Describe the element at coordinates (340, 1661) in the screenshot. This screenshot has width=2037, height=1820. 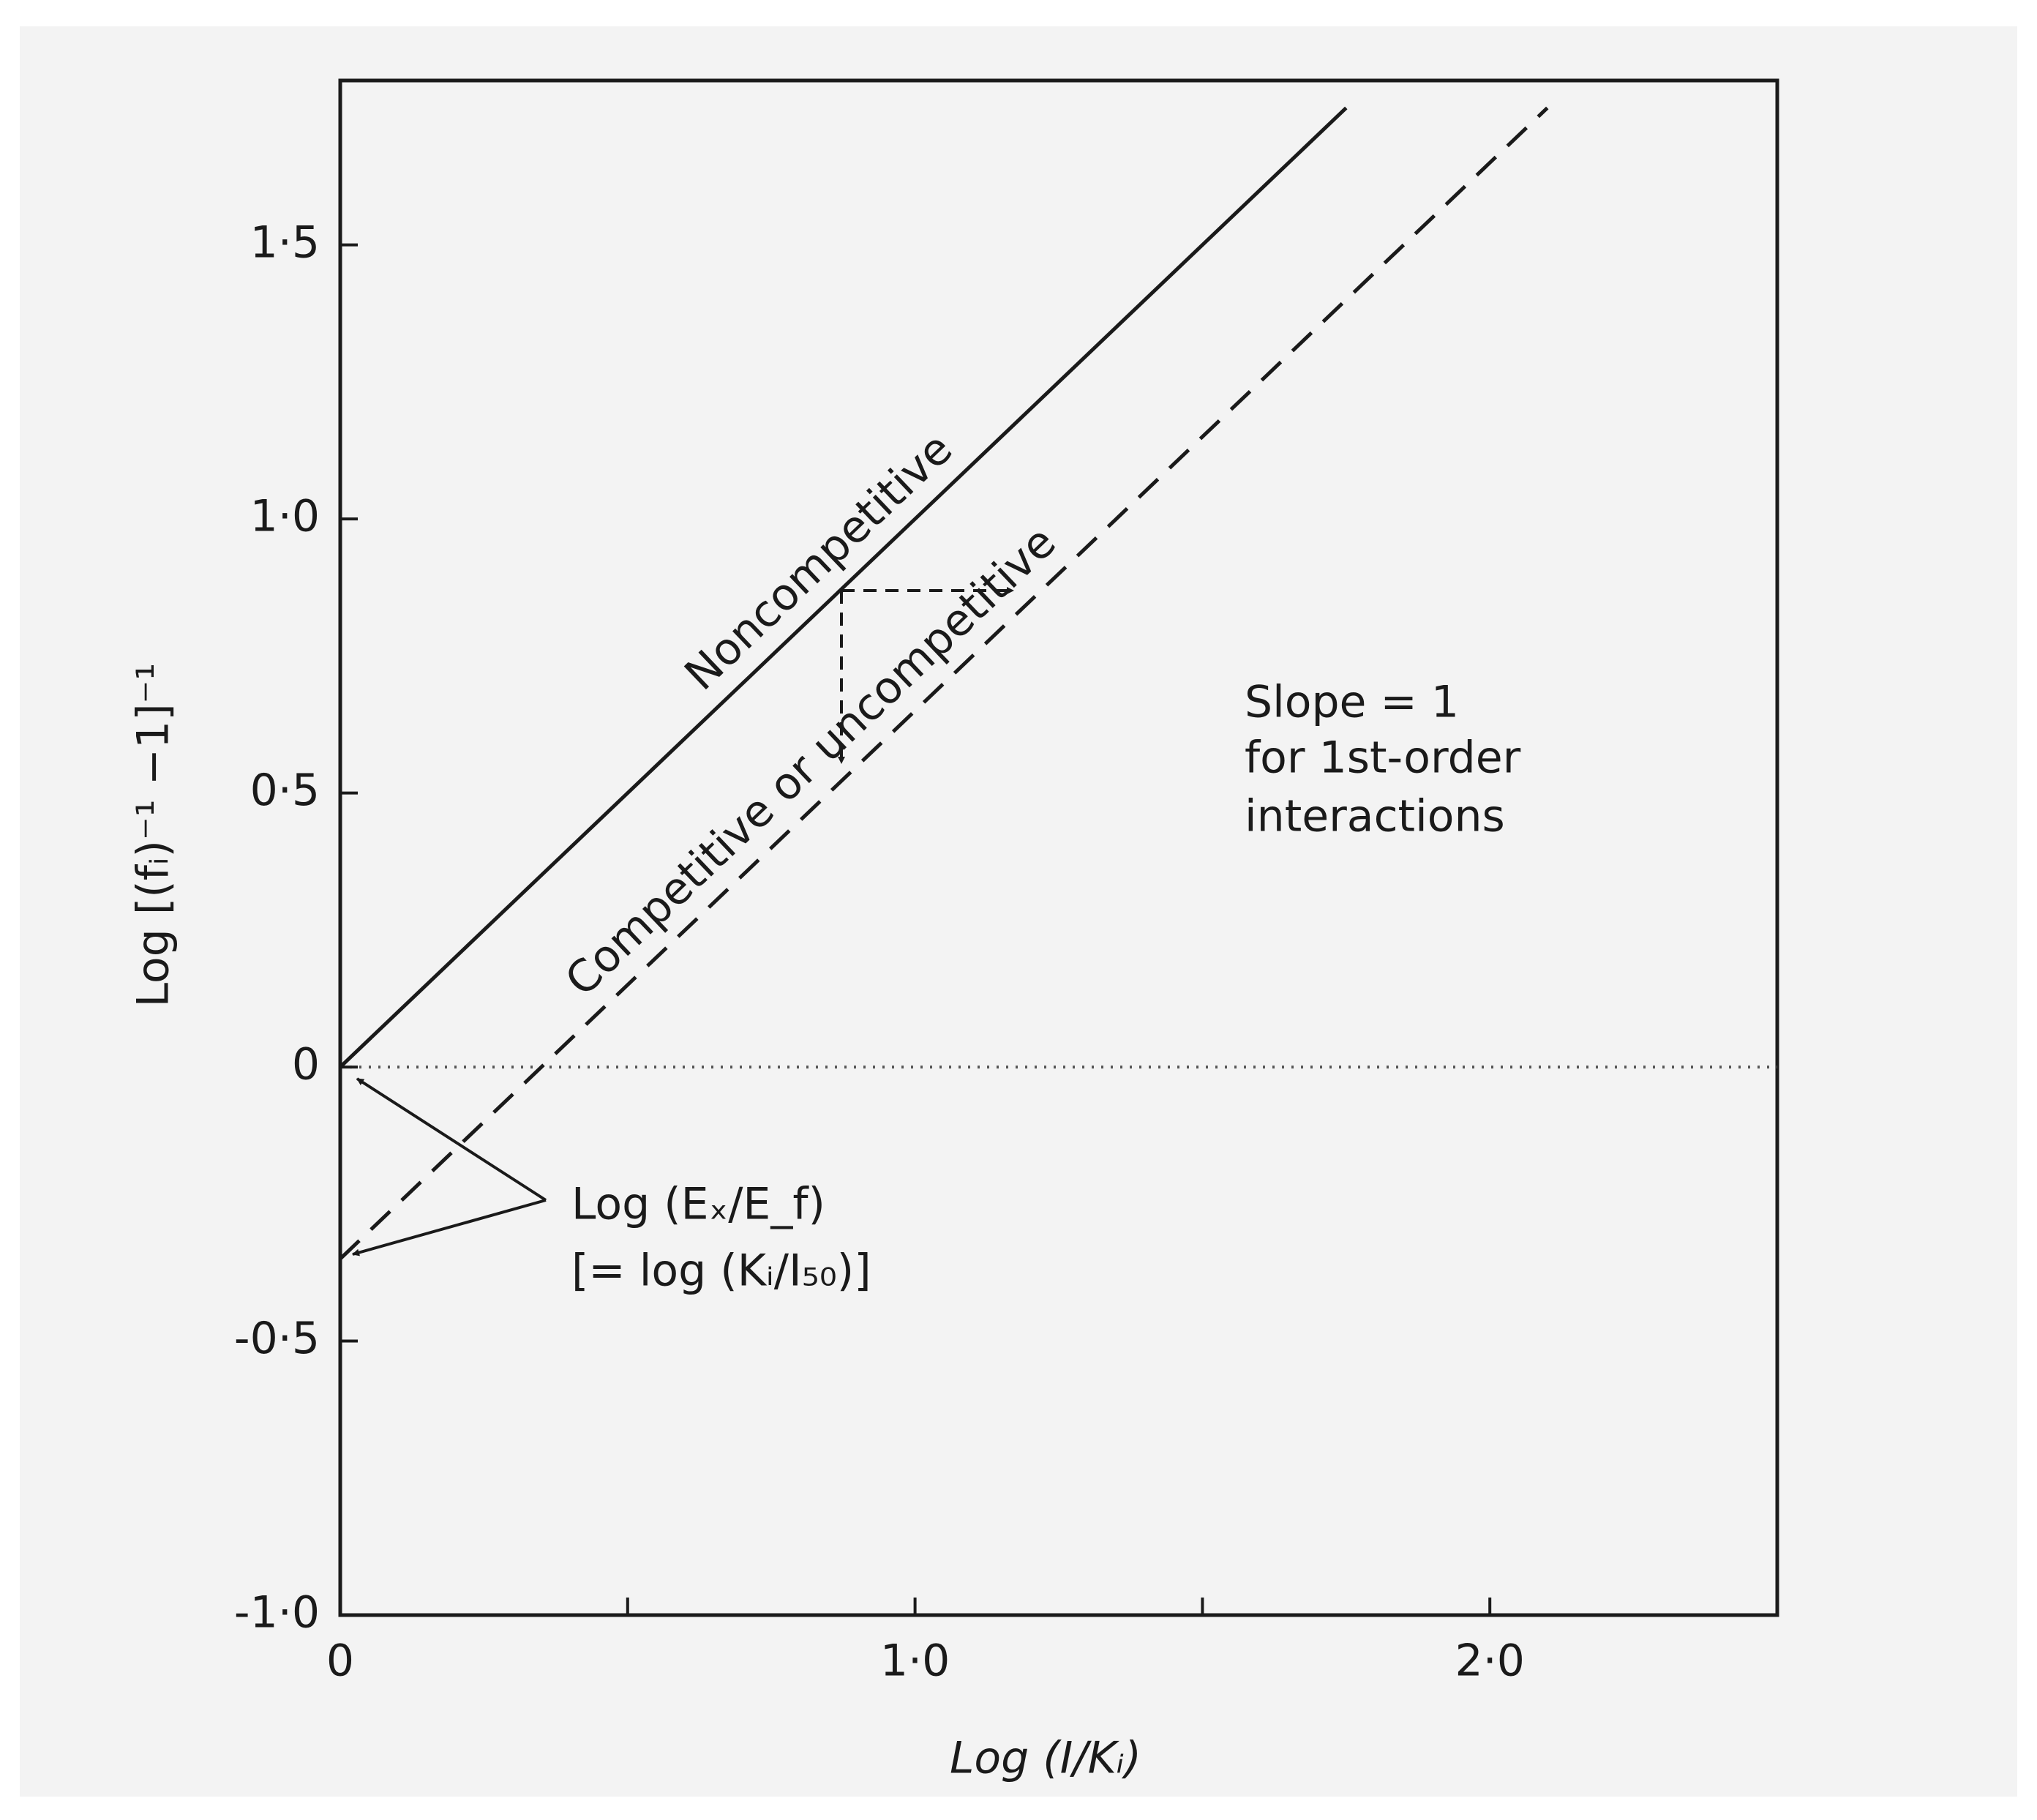
I see `x-tick-label: 0` at that location.